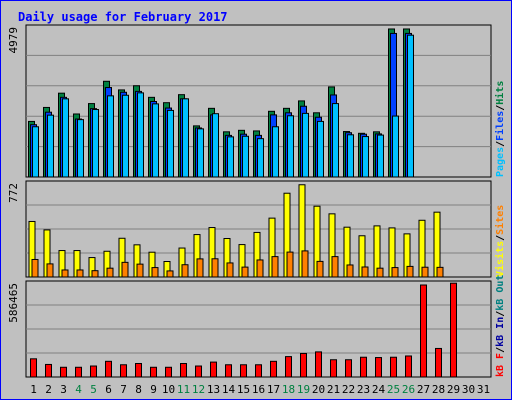  I want to click on x-tick-label: 16, so click(258, 389).